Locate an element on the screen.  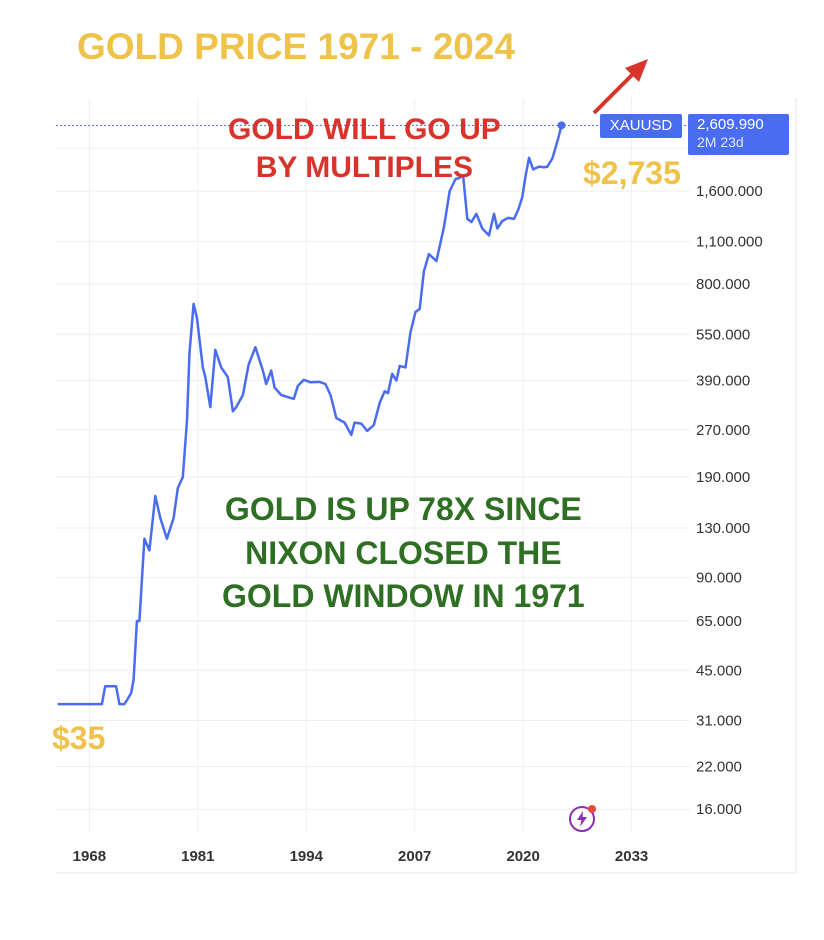
summary-line-2: NIXON CLOSED THE is located at coordinates (403, 552).